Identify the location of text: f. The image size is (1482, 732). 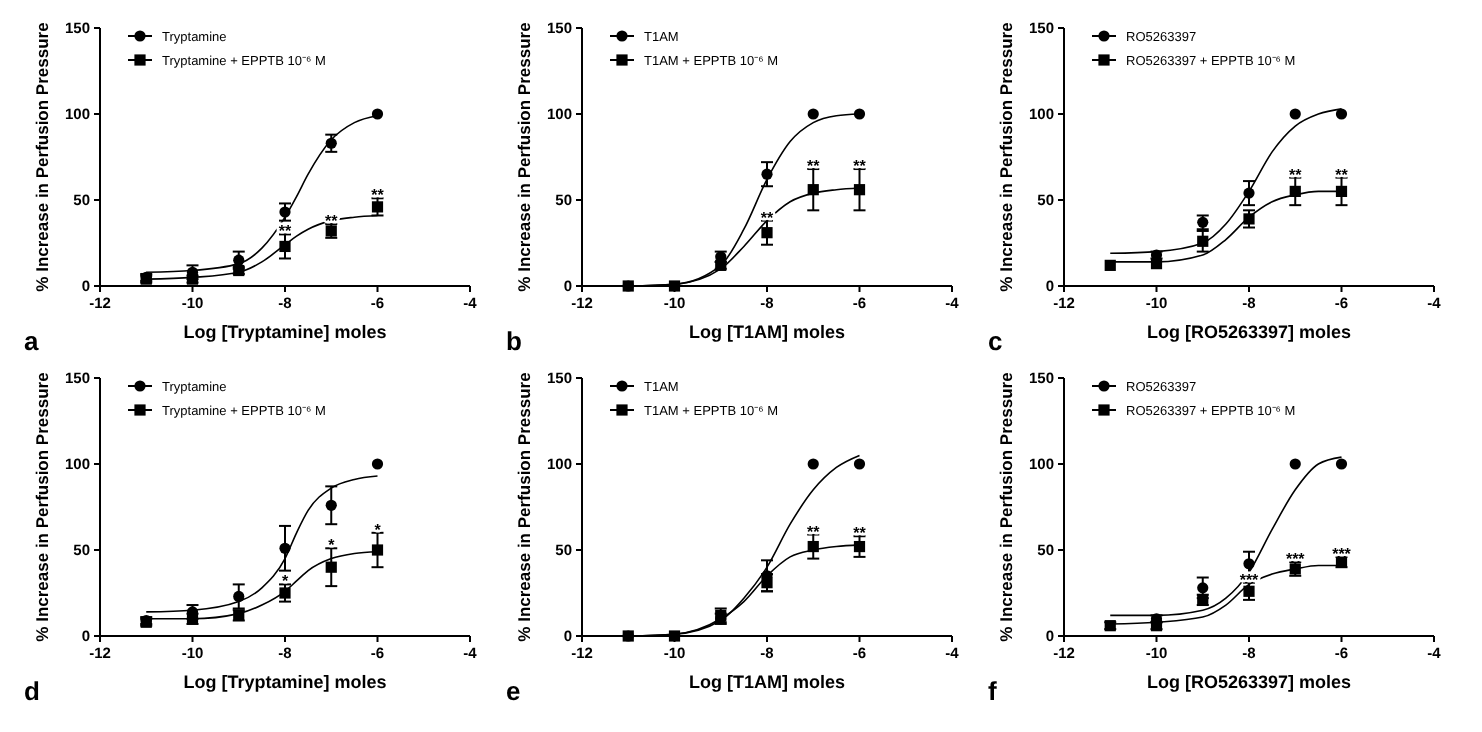
(993, 691).